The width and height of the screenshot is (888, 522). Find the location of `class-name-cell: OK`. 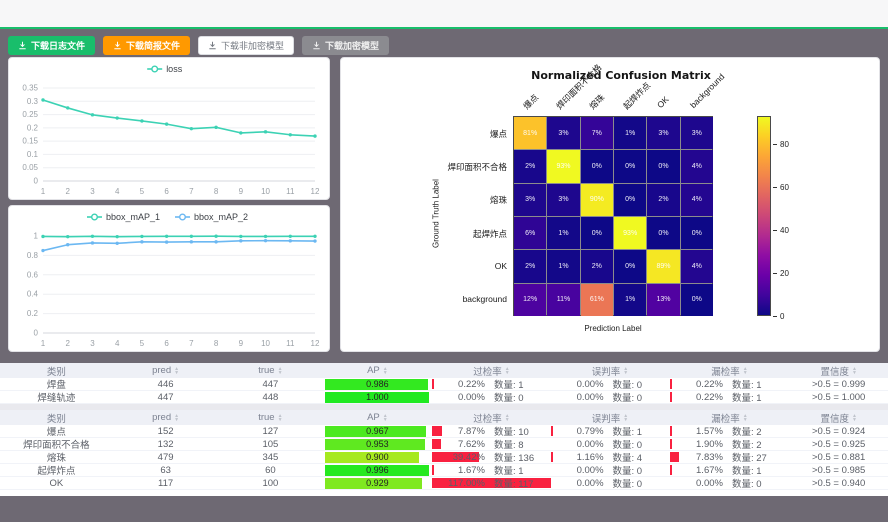

class-name-cell: OK is located at coordinates (56, 483).